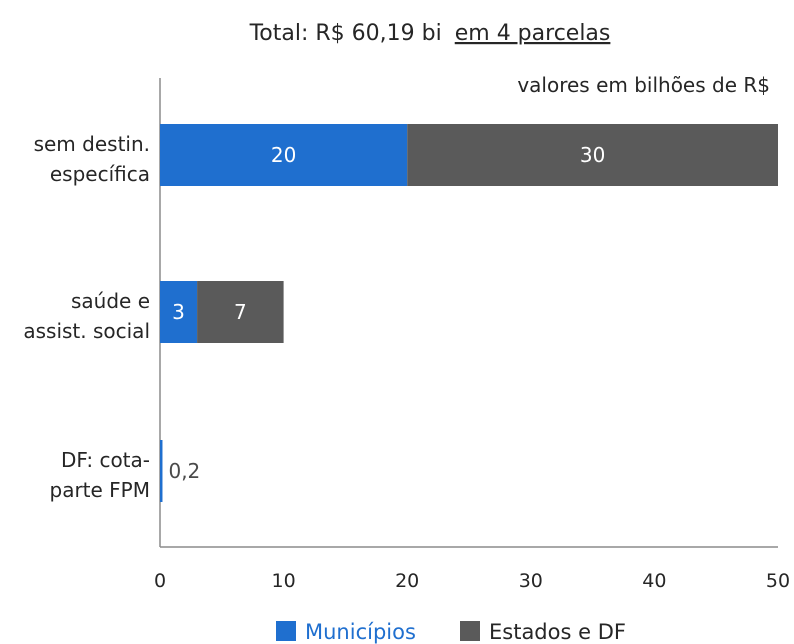  Describe the element at coordinates (100, 174) in the screenshot. I see `category-label-line: específica` at that location.